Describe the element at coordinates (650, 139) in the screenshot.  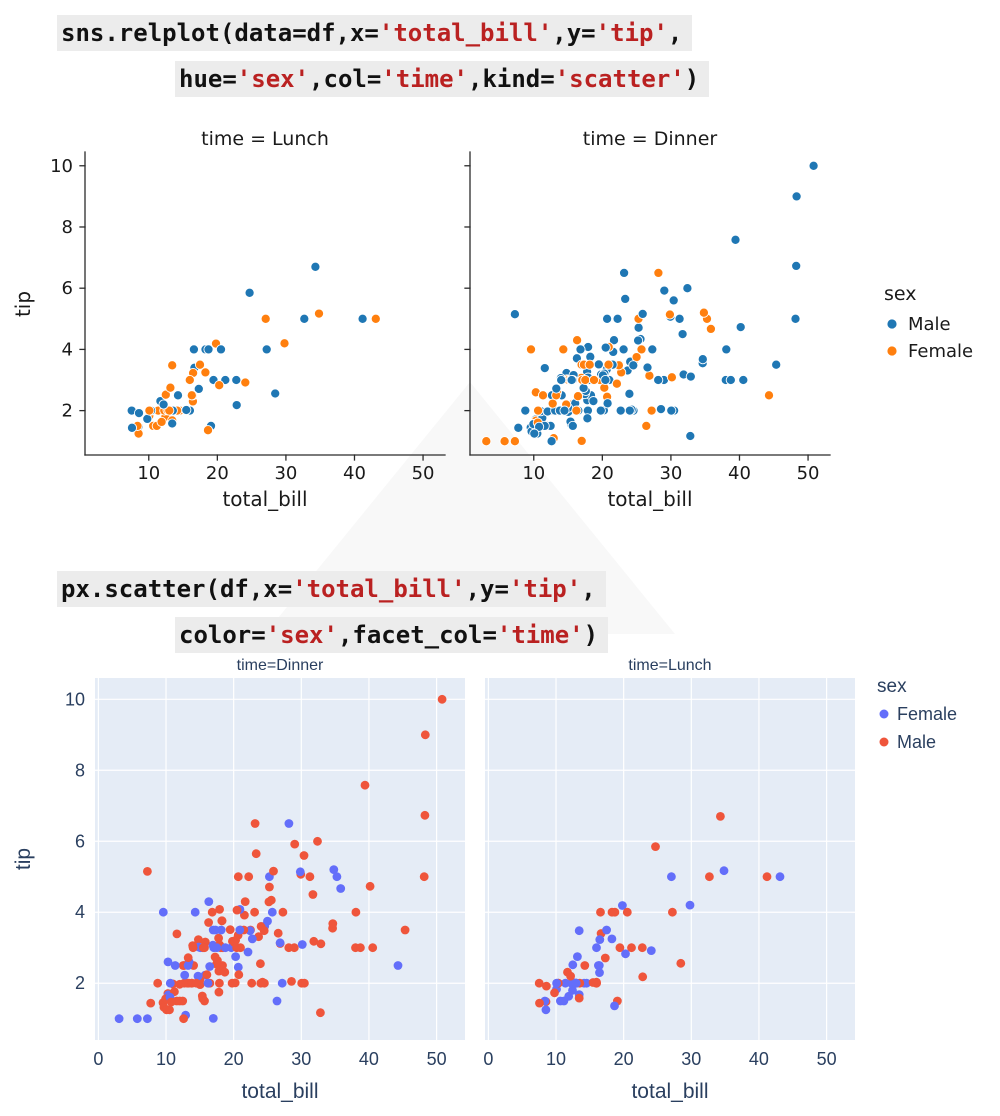
I see `facet-title: time = Dinner` at that location.